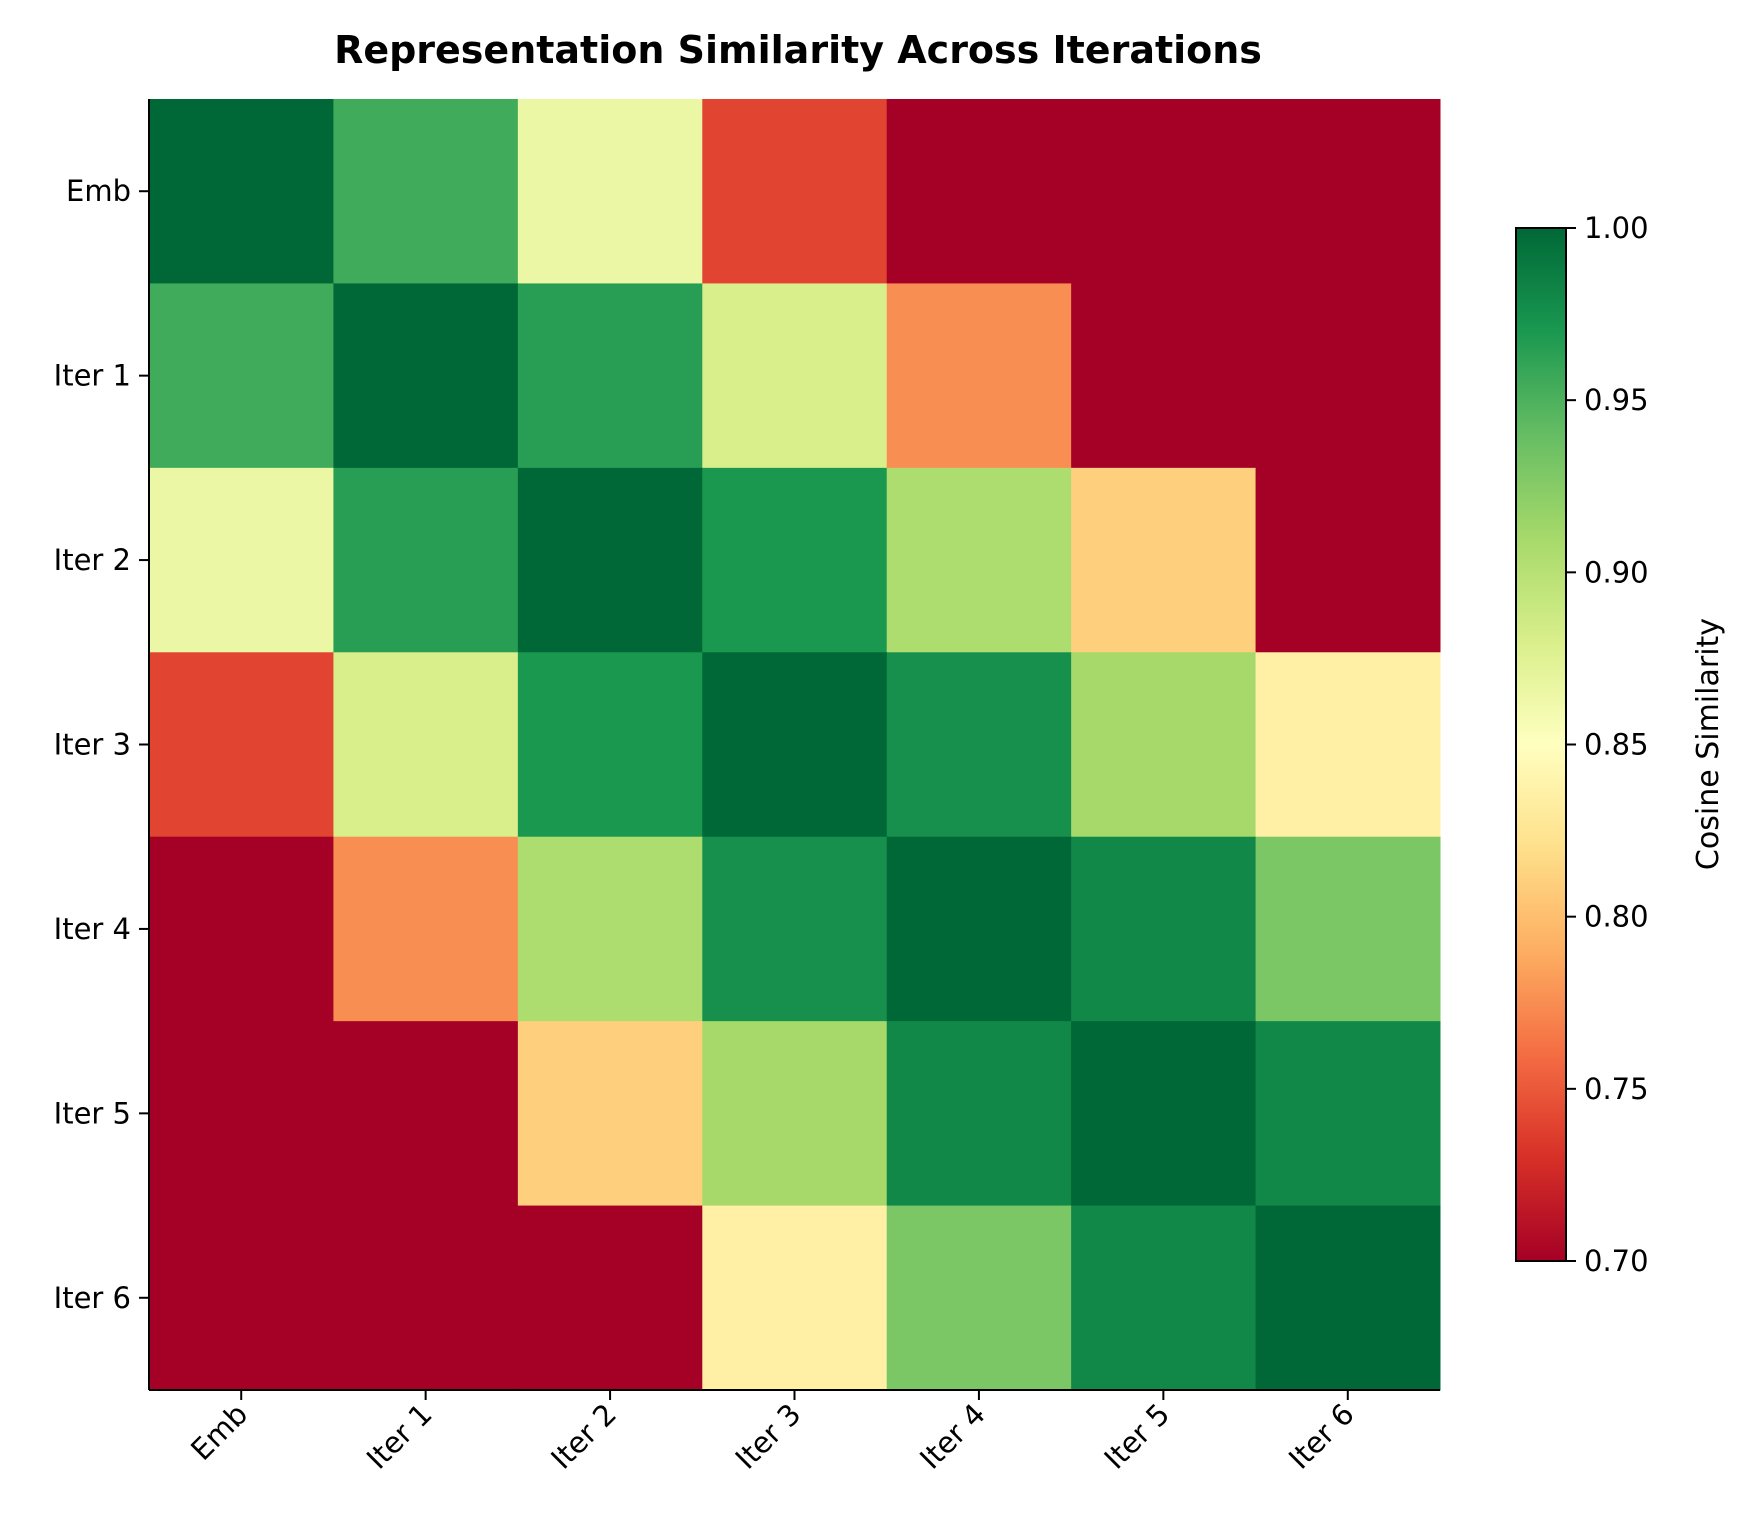 The image size is (1749, 1539). Describe the element at coordinates (768, 1436) in the screenshot. I see `x-tick-label: Iter 3` at that location.